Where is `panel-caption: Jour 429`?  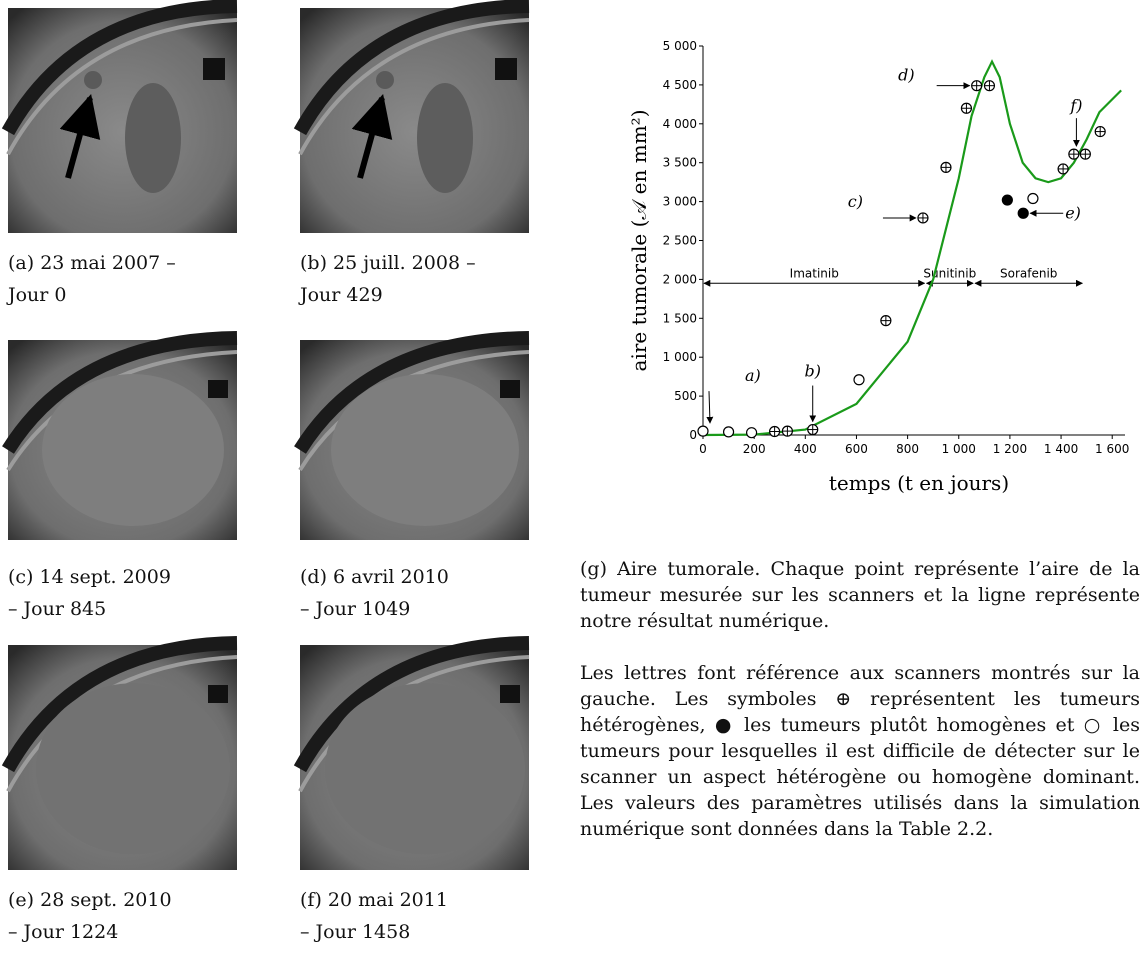
panel-caption: Jour 429 is located at coordinates (340, 295).